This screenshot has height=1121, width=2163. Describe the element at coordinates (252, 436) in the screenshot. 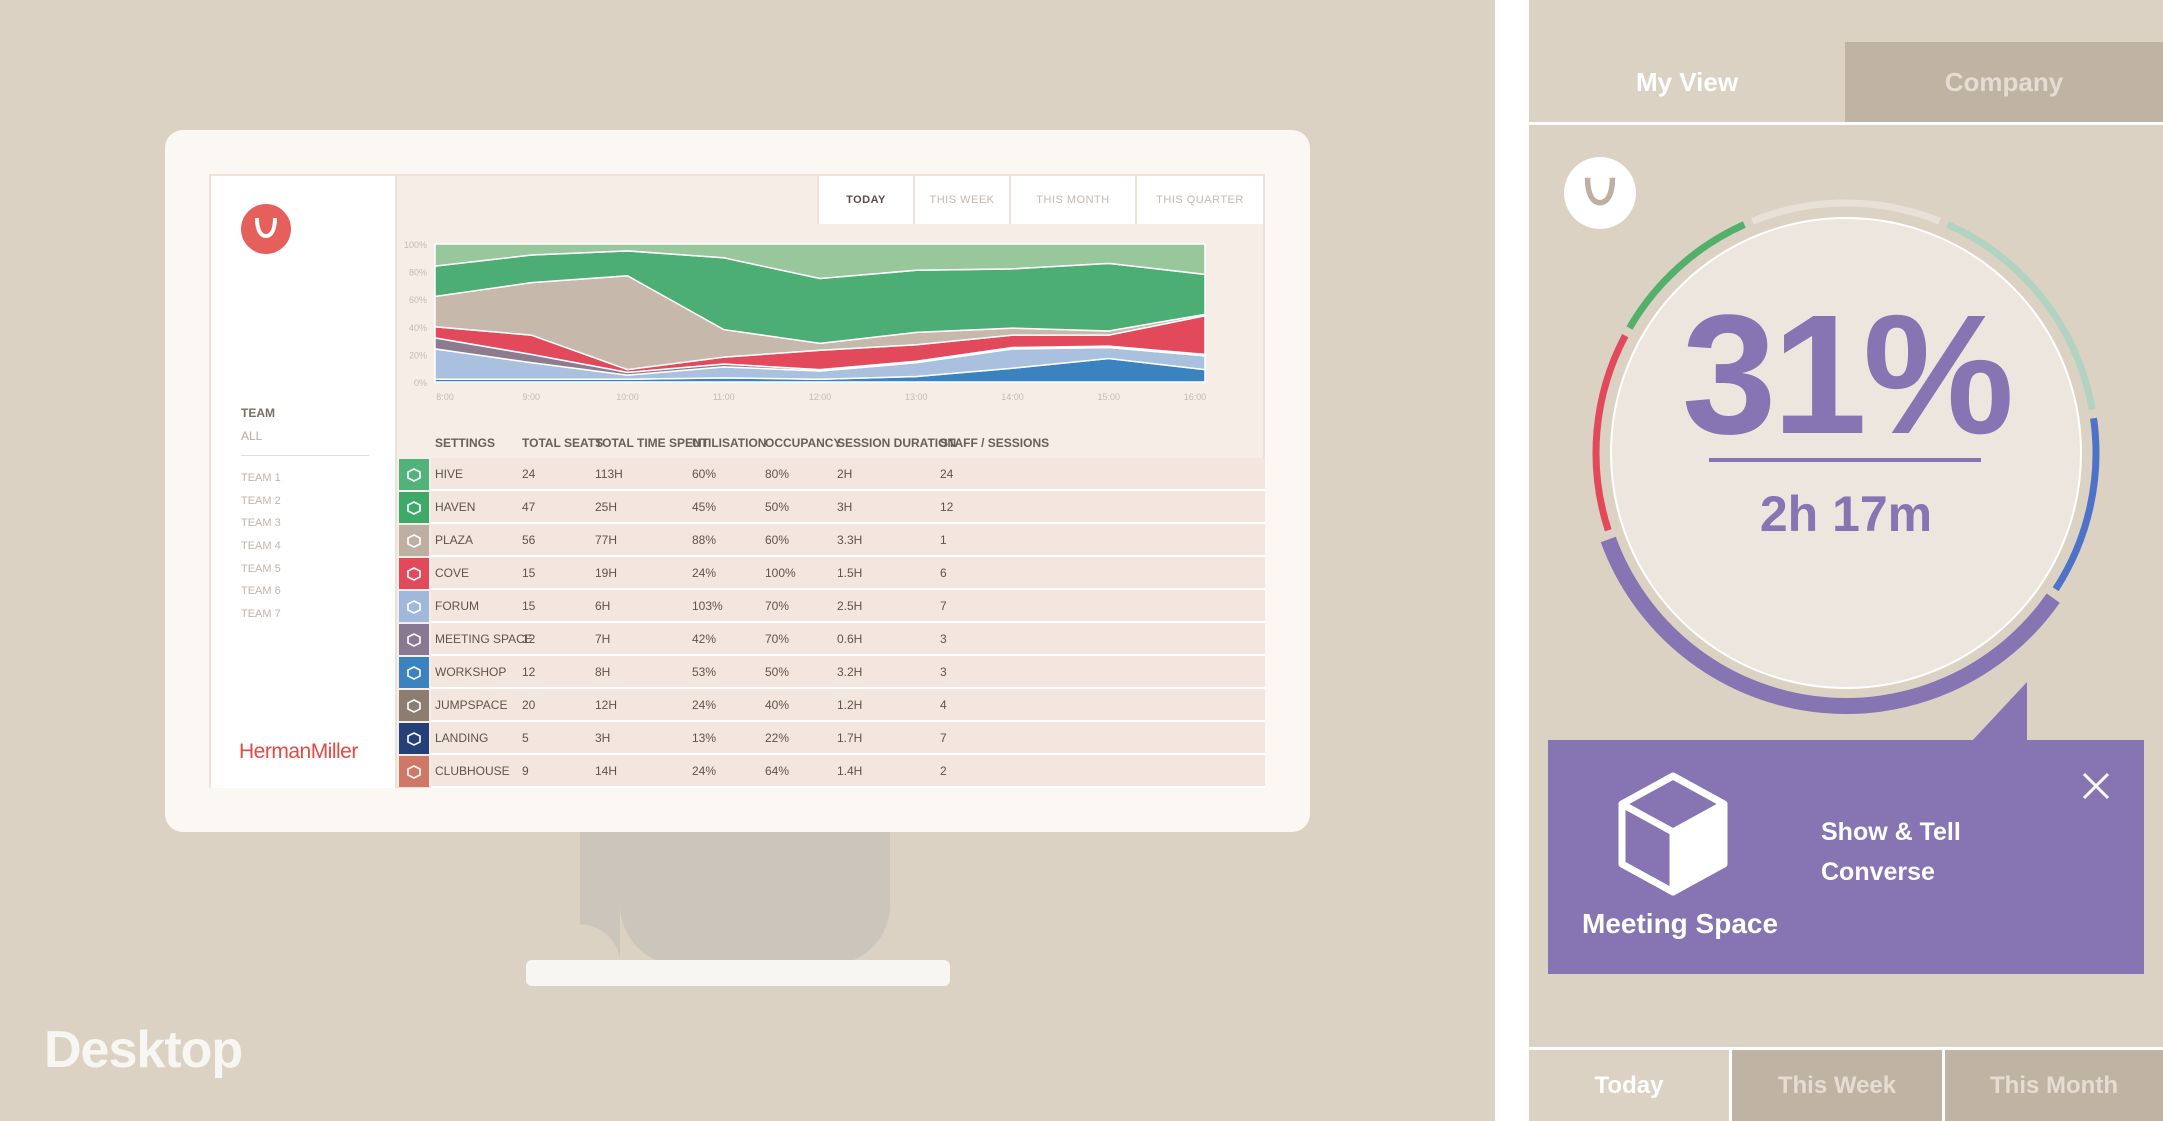

I see `team-filter-all: ALL` at that location.